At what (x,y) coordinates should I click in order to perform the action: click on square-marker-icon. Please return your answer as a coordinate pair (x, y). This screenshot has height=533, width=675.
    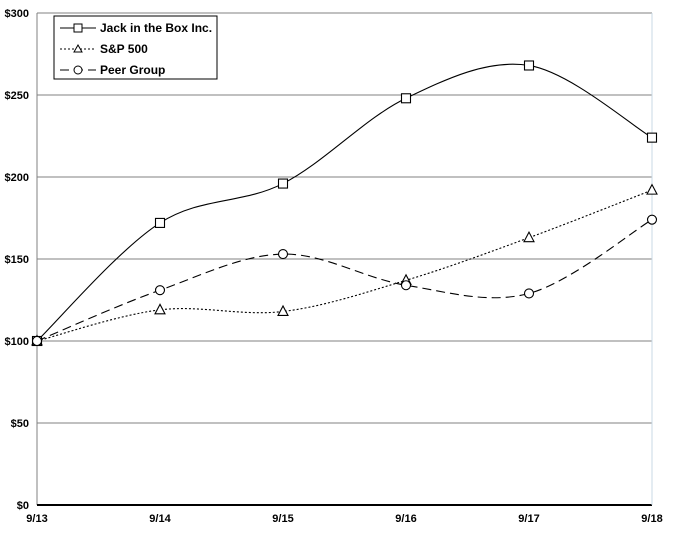
    Looking at the image, I should click on (78, 28).